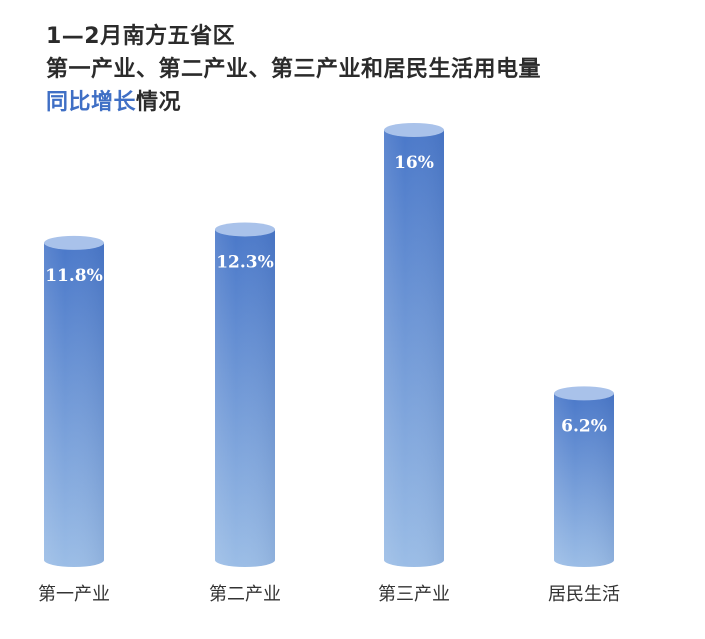  What do you see at coordinates (414, 594) in the screenshot?
I see `category-label-tertiary: 第三产业` at bounding box center [414, 594].